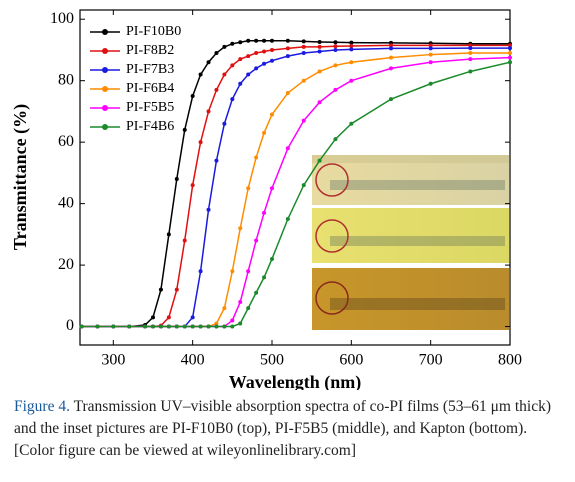  I want to click on x-tick-label: 800, so click(510, 360).